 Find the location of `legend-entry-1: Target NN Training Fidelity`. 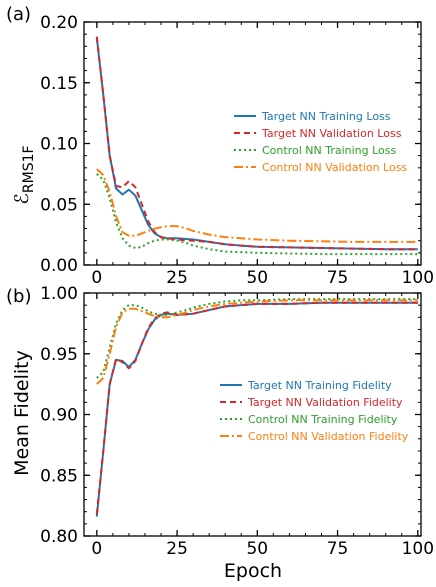

legend-entry-1: Target NN Training Fidelity is located at coordinates (319, 385).